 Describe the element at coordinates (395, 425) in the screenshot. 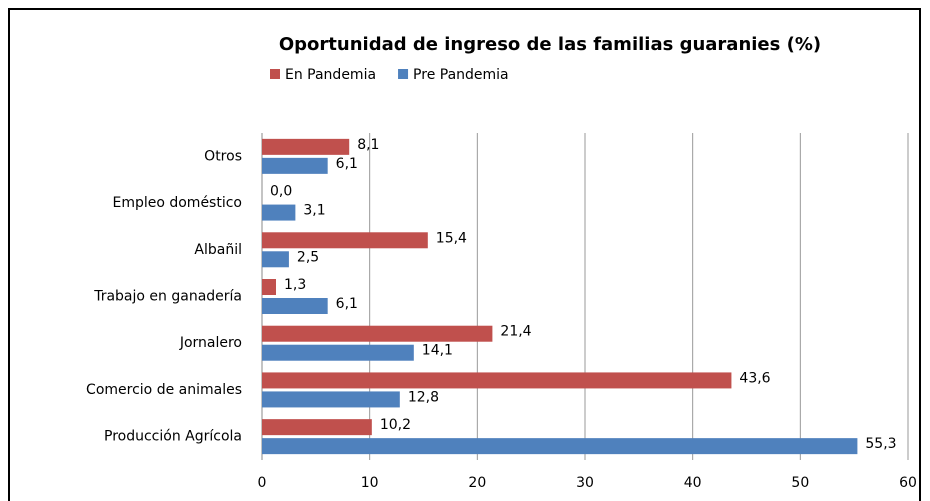

I see `data-label: 10,2` at that location.